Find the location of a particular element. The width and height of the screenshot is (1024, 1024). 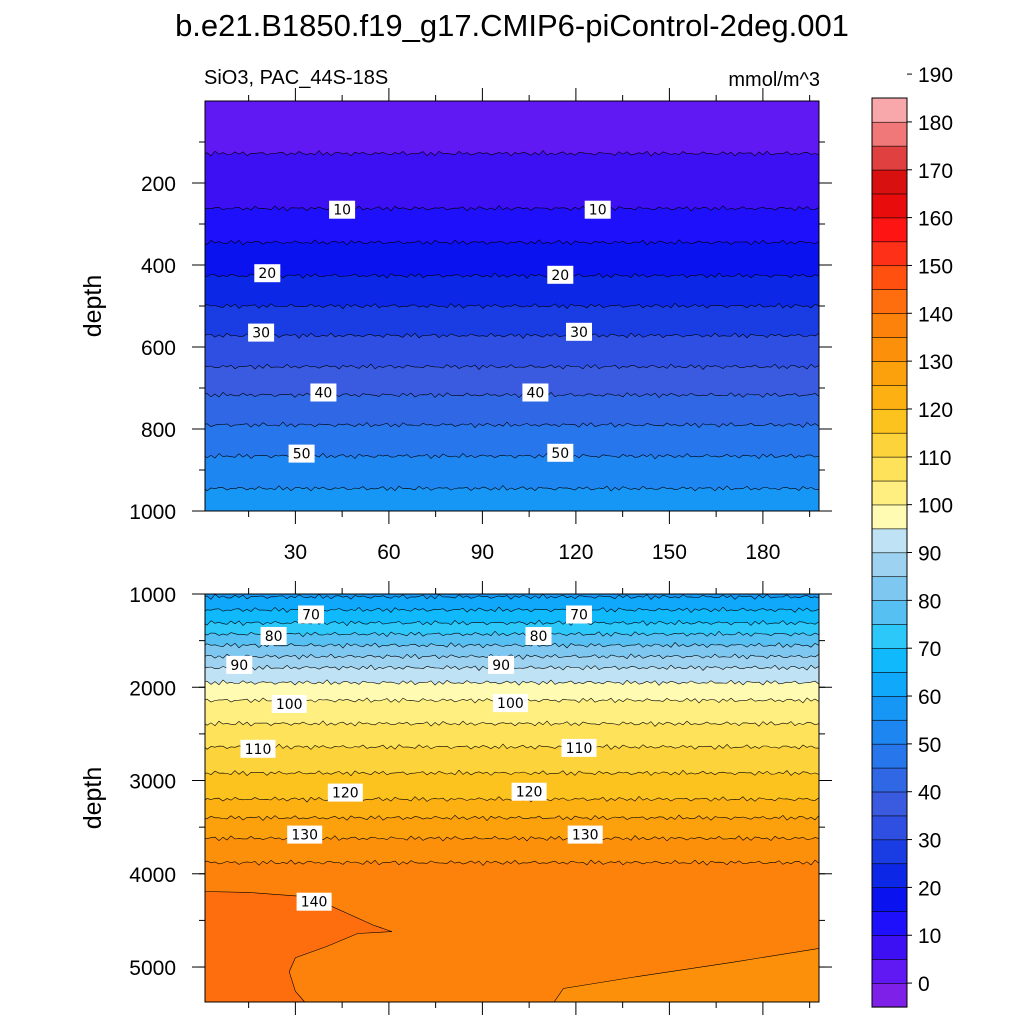

contour-label-text: 90 is located at coordinates (501, 666).